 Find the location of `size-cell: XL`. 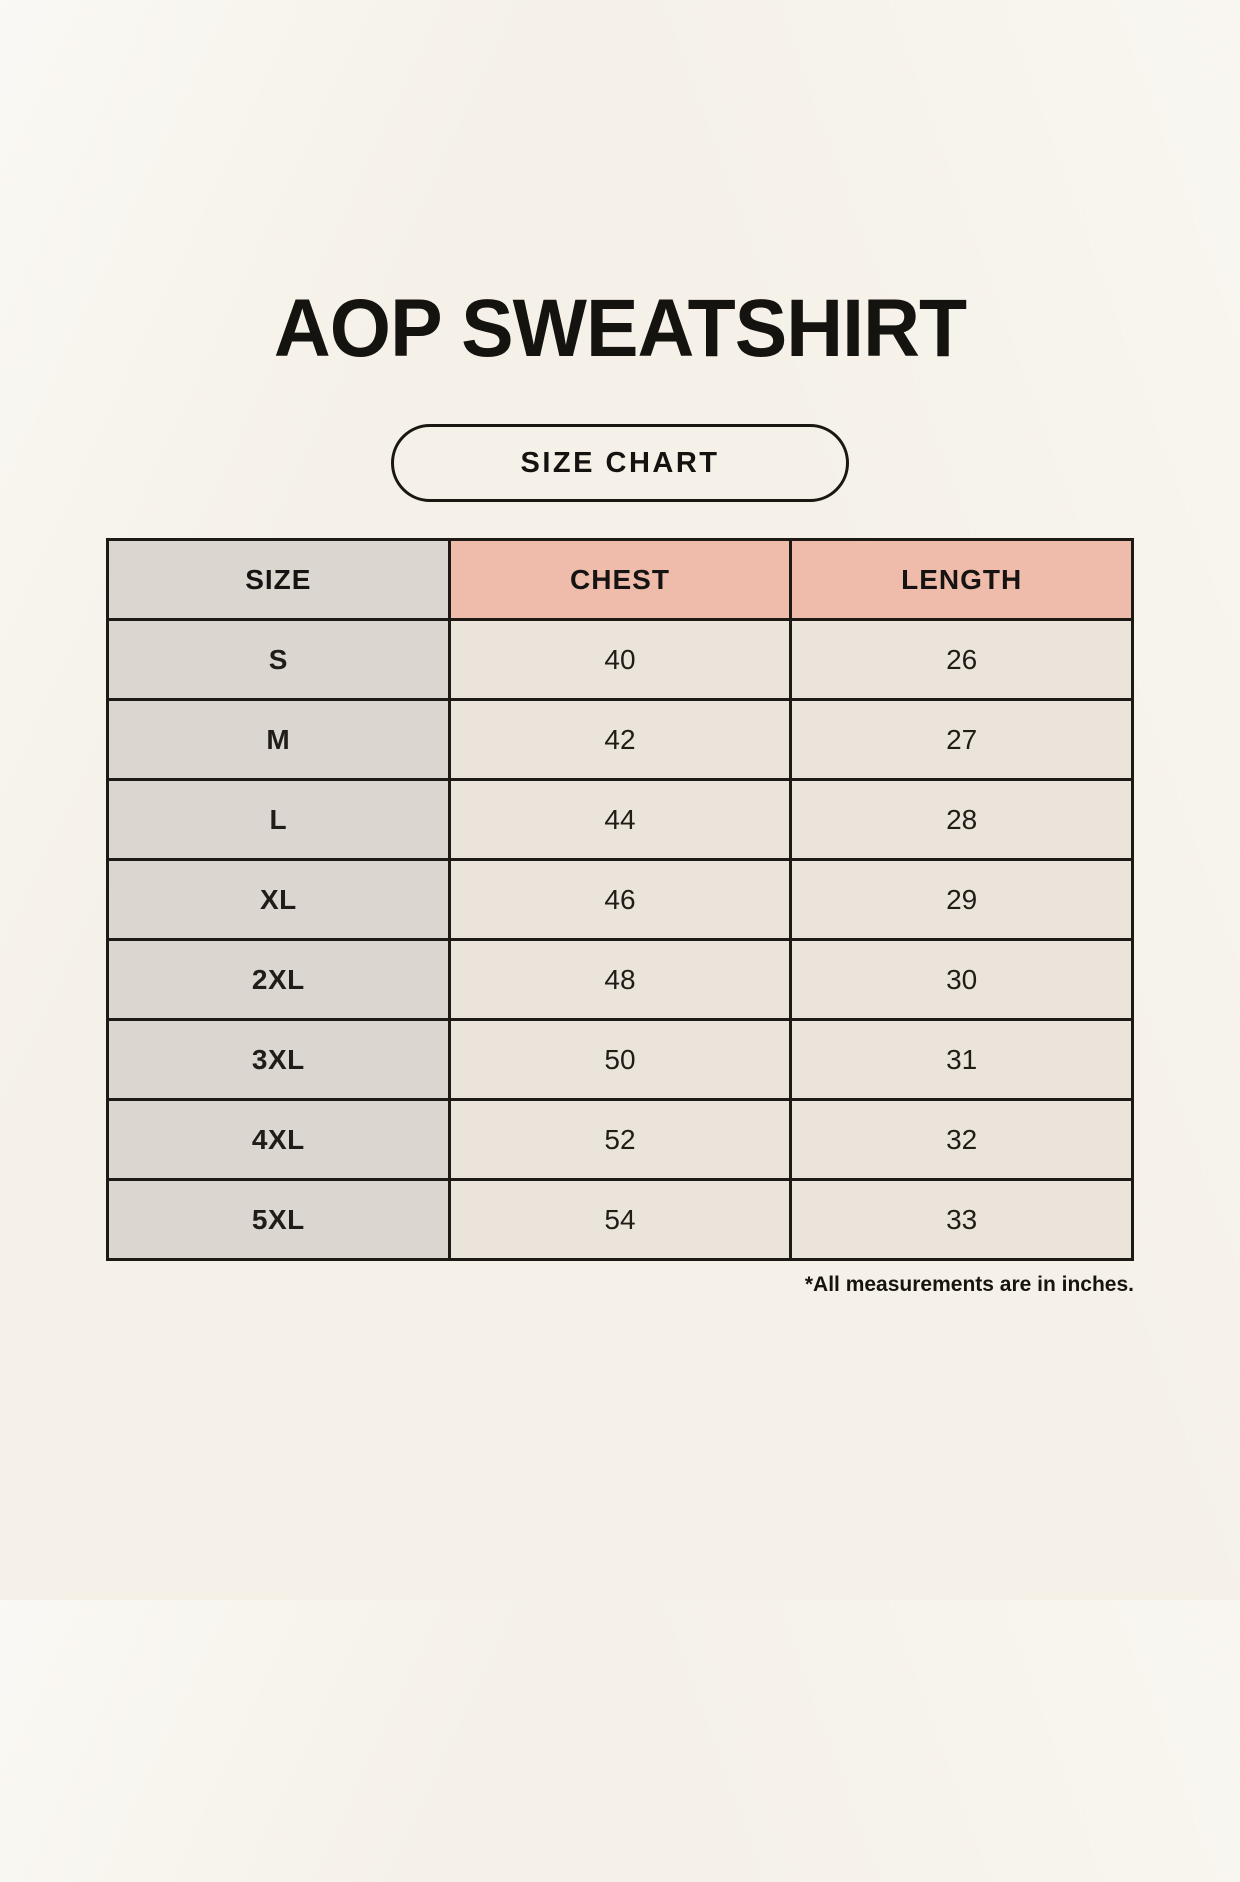

size-cell: XL is located at coordinates (278, 899).